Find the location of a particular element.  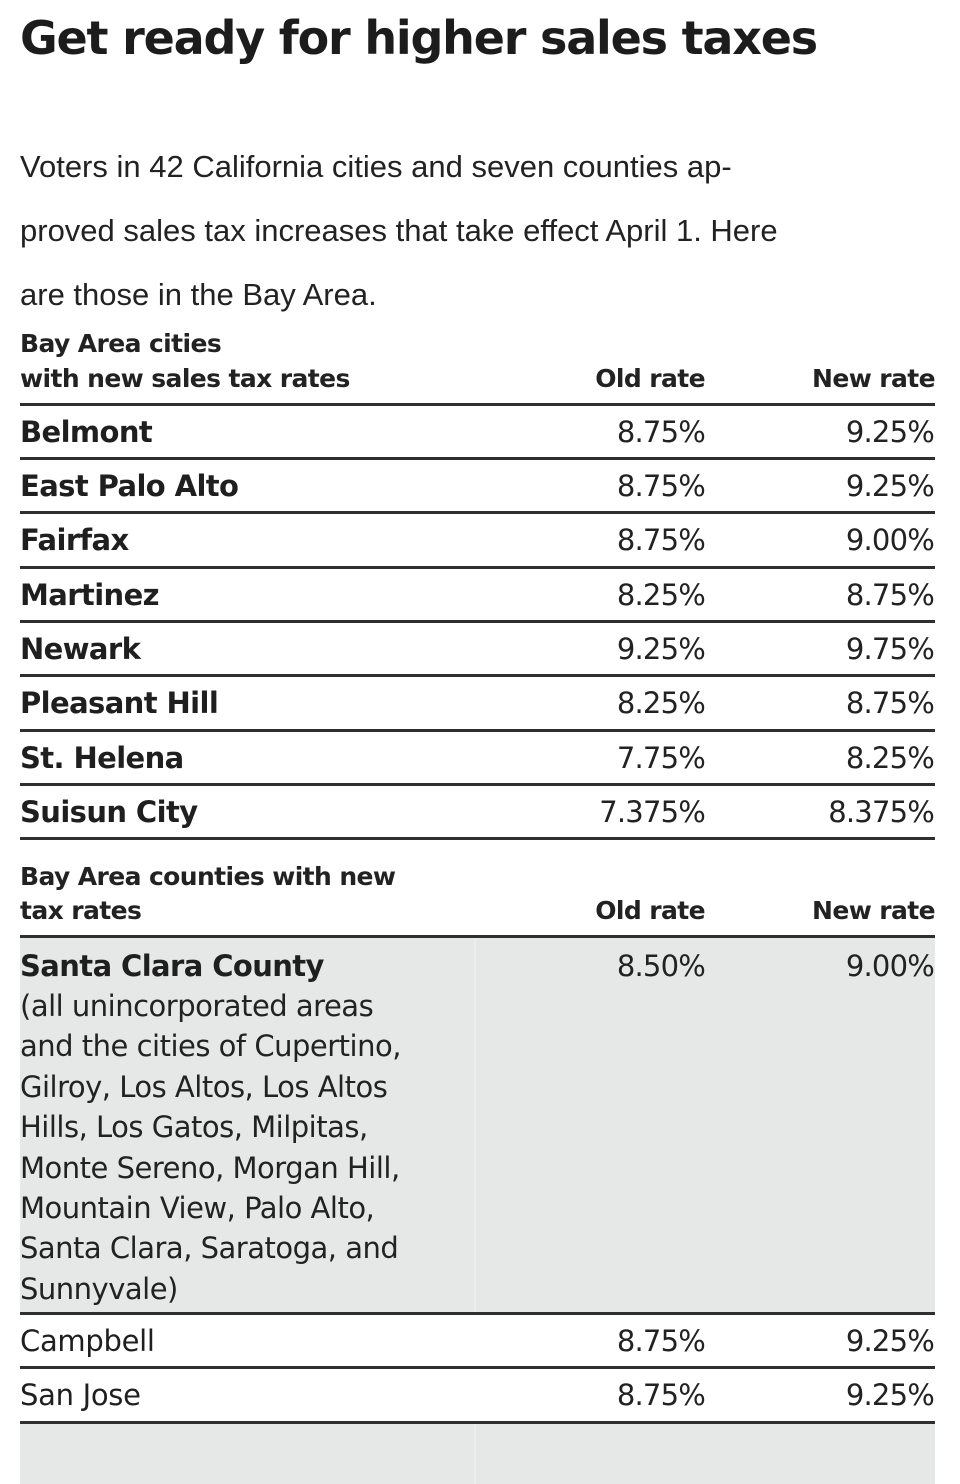

page-title: Get ready for higher sales taxes is located at coordinates (419, 38).